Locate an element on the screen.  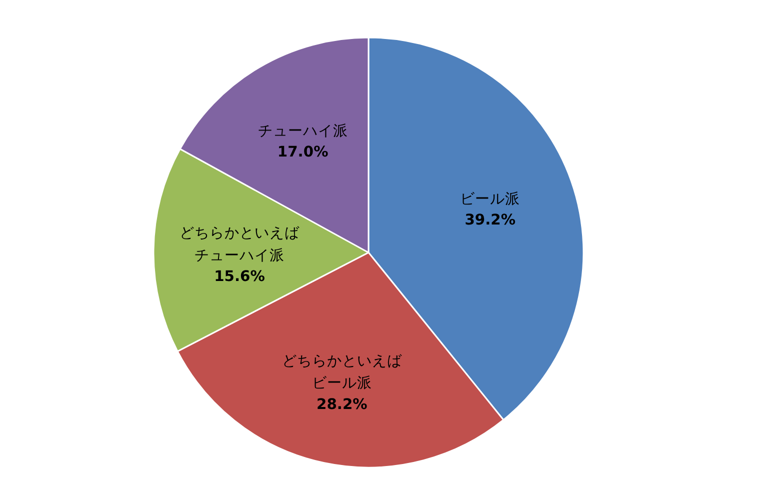
data-label: 15.6% is located at coordinates (240, 277).